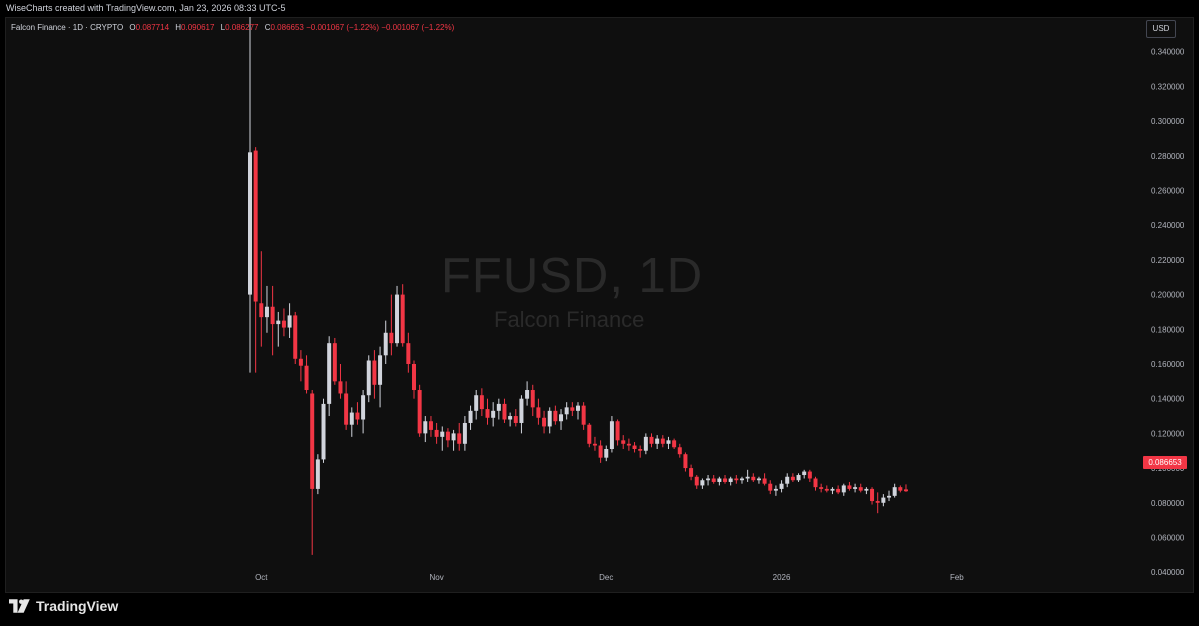  I want to click on legend-close-value: 0.086653, so click(287, 27).